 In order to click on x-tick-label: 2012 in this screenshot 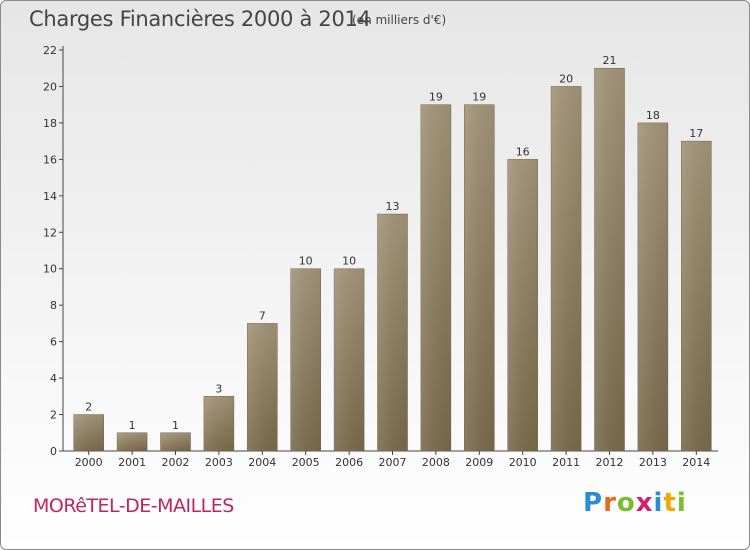, I will do `click(610, 462)`.